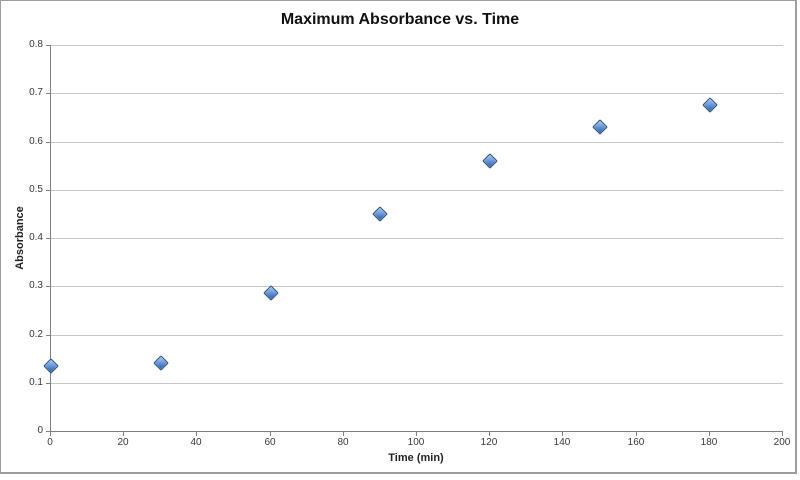 The image size is (800, 480). What do you see at coordinates (50, 442) in the screenshot?
I see `x-tick-label: 0` at bounding box center [50, 442].